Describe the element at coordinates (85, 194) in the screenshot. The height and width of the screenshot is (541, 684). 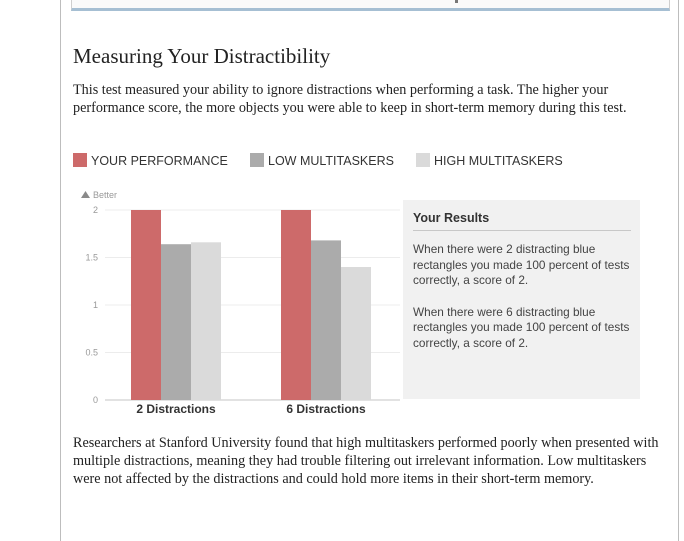
I see `triangle-up-icon` at that location.